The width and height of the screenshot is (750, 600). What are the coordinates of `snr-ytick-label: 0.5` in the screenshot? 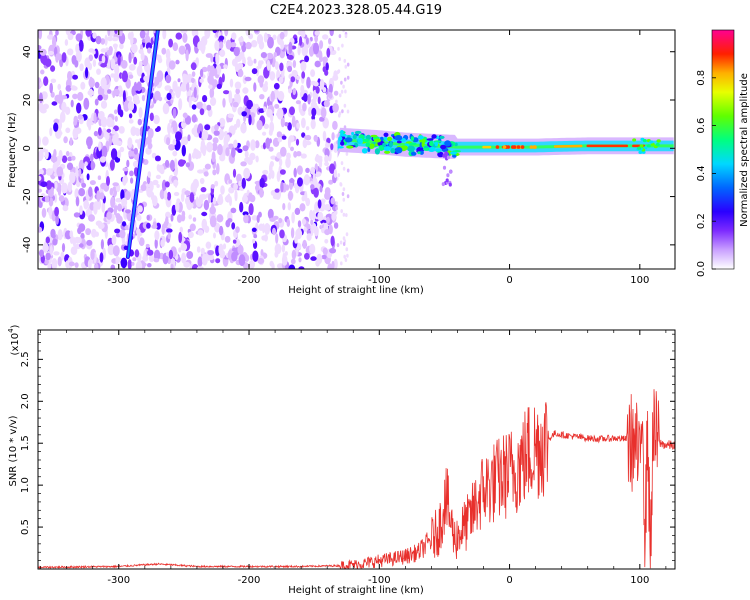 It's located at (25, 527).